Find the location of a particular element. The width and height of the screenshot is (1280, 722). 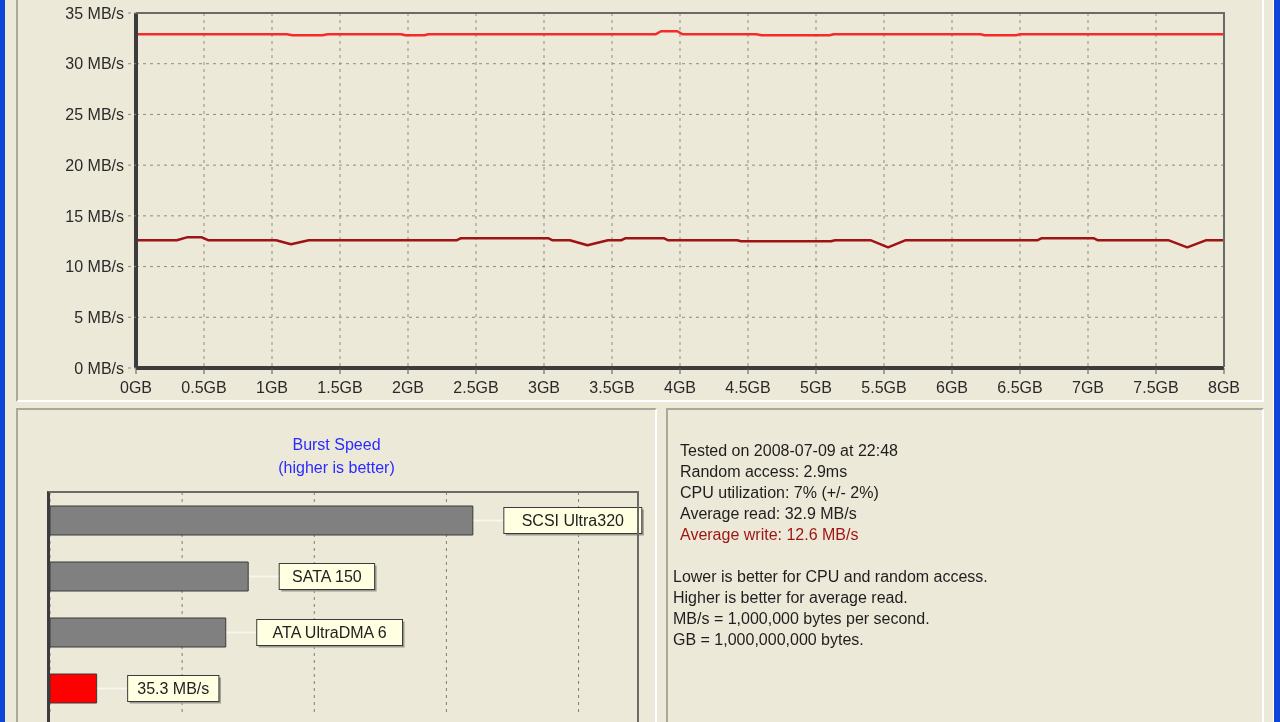

x-tick-label: 5GB is located at coordinates (816, 388).